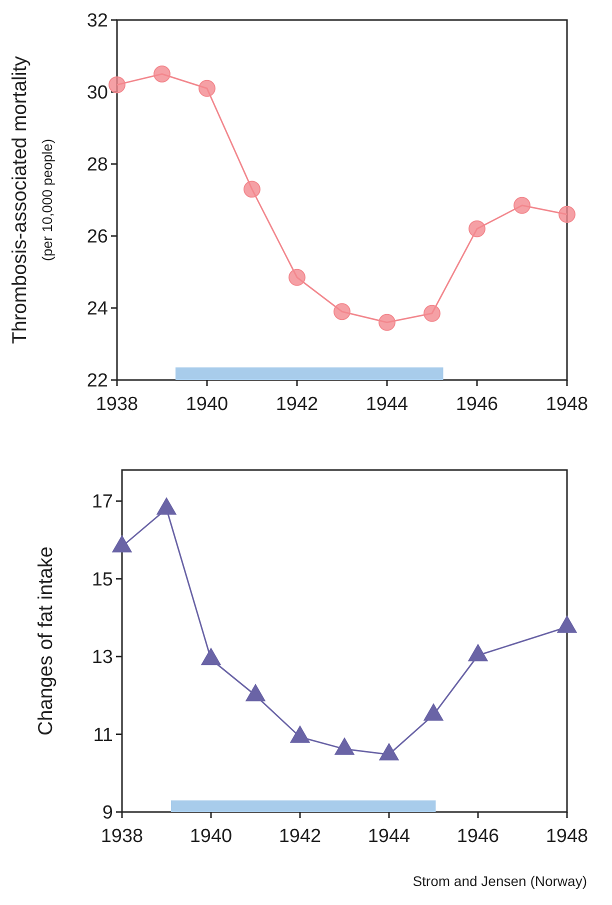 Image resolution: width=612 pixels, height=905 pixels. What do you see at coordinates (499, 881) in the screenshot?
I see `text: Strom and Jensen (Norway)` at bounding box center [499, 881].